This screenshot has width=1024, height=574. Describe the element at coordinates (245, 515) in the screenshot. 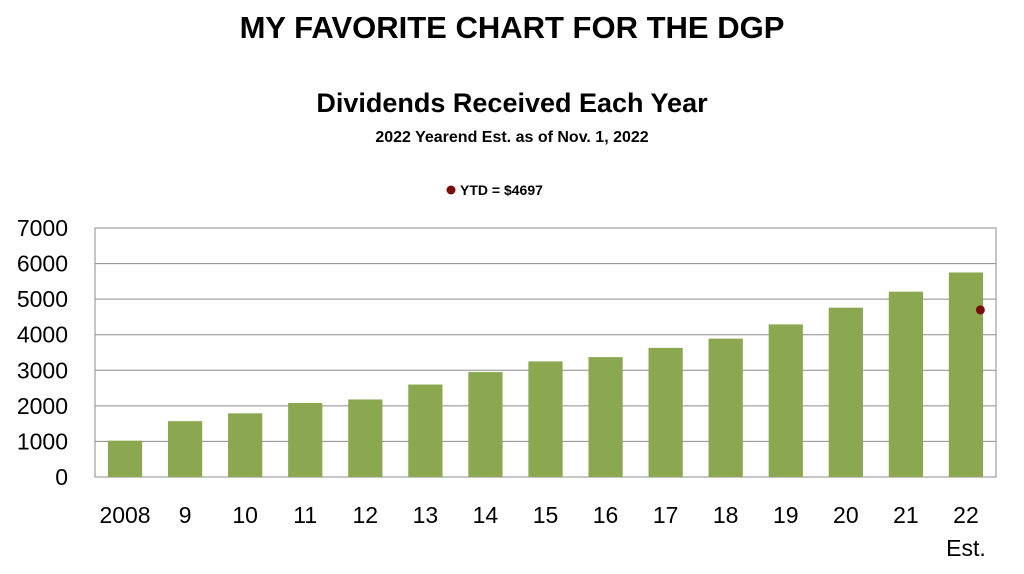

I see `x-tick-label: 10` at that location.